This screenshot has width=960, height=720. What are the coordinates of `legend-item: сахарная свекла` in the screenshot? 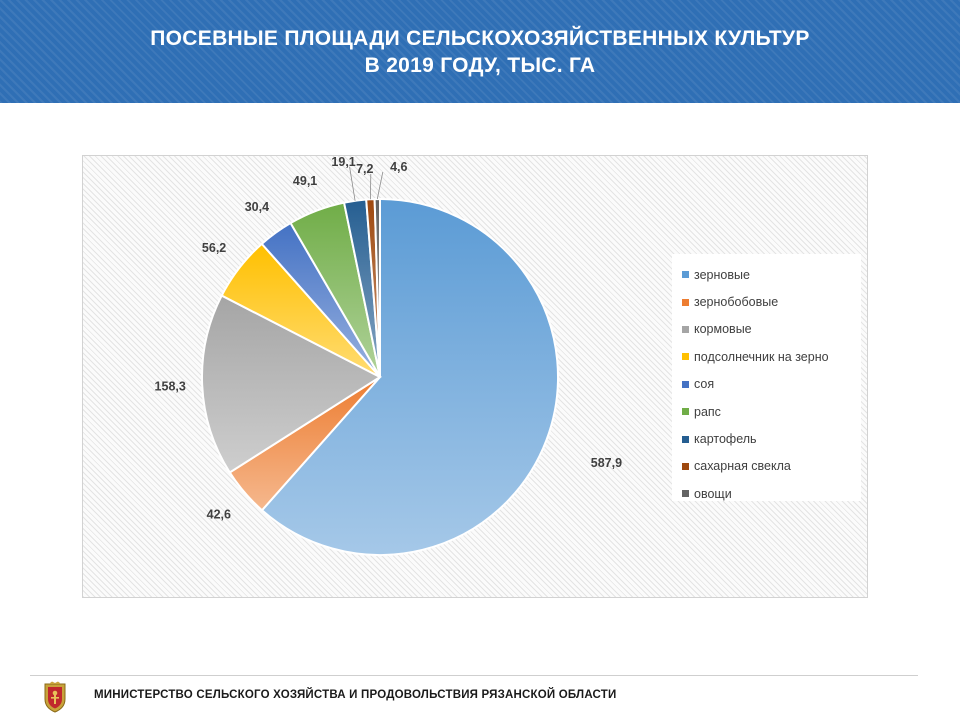 It's located at (766, 466).